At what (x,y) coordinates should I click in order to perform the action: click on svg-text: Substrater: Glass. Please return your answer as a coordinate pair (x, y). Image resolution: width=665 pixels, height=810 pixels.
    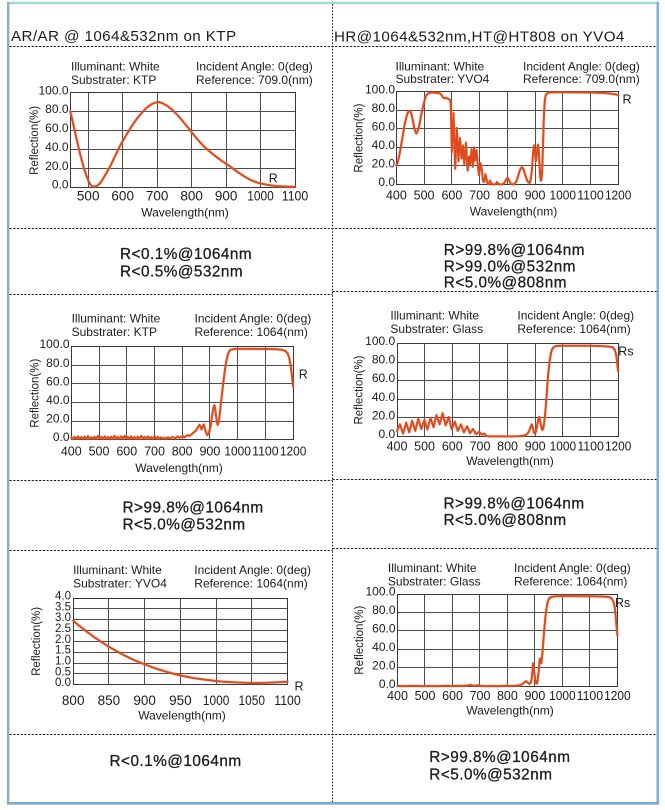
    Looking at the image, I should click on (436, 329).